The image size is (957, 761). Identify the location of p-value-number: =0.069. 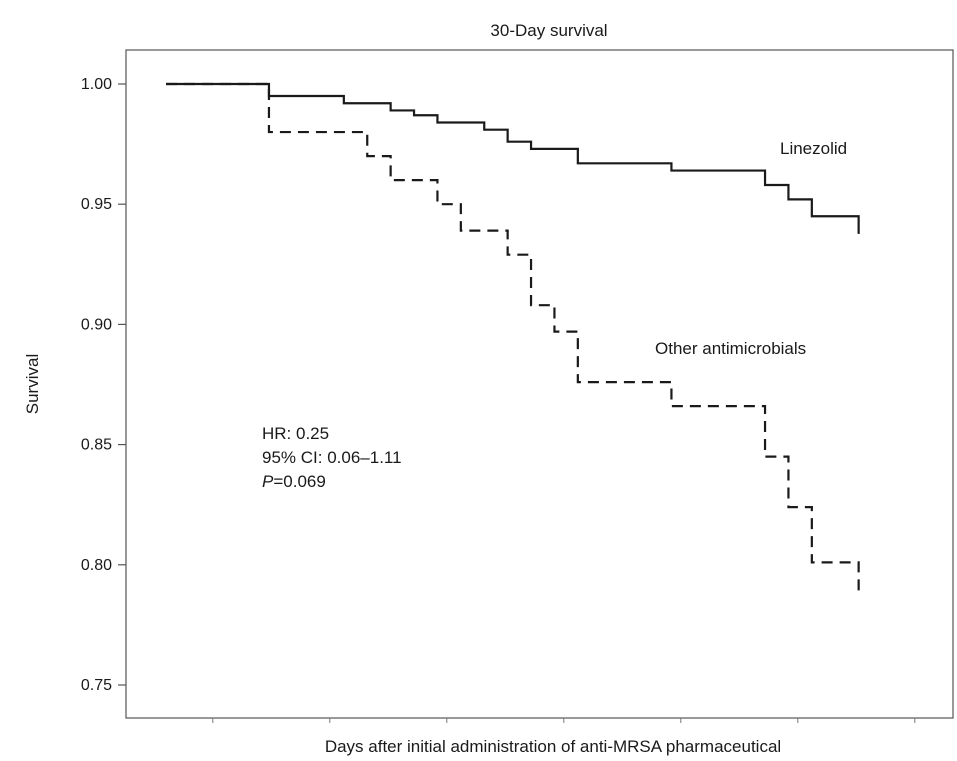
(299, 481).